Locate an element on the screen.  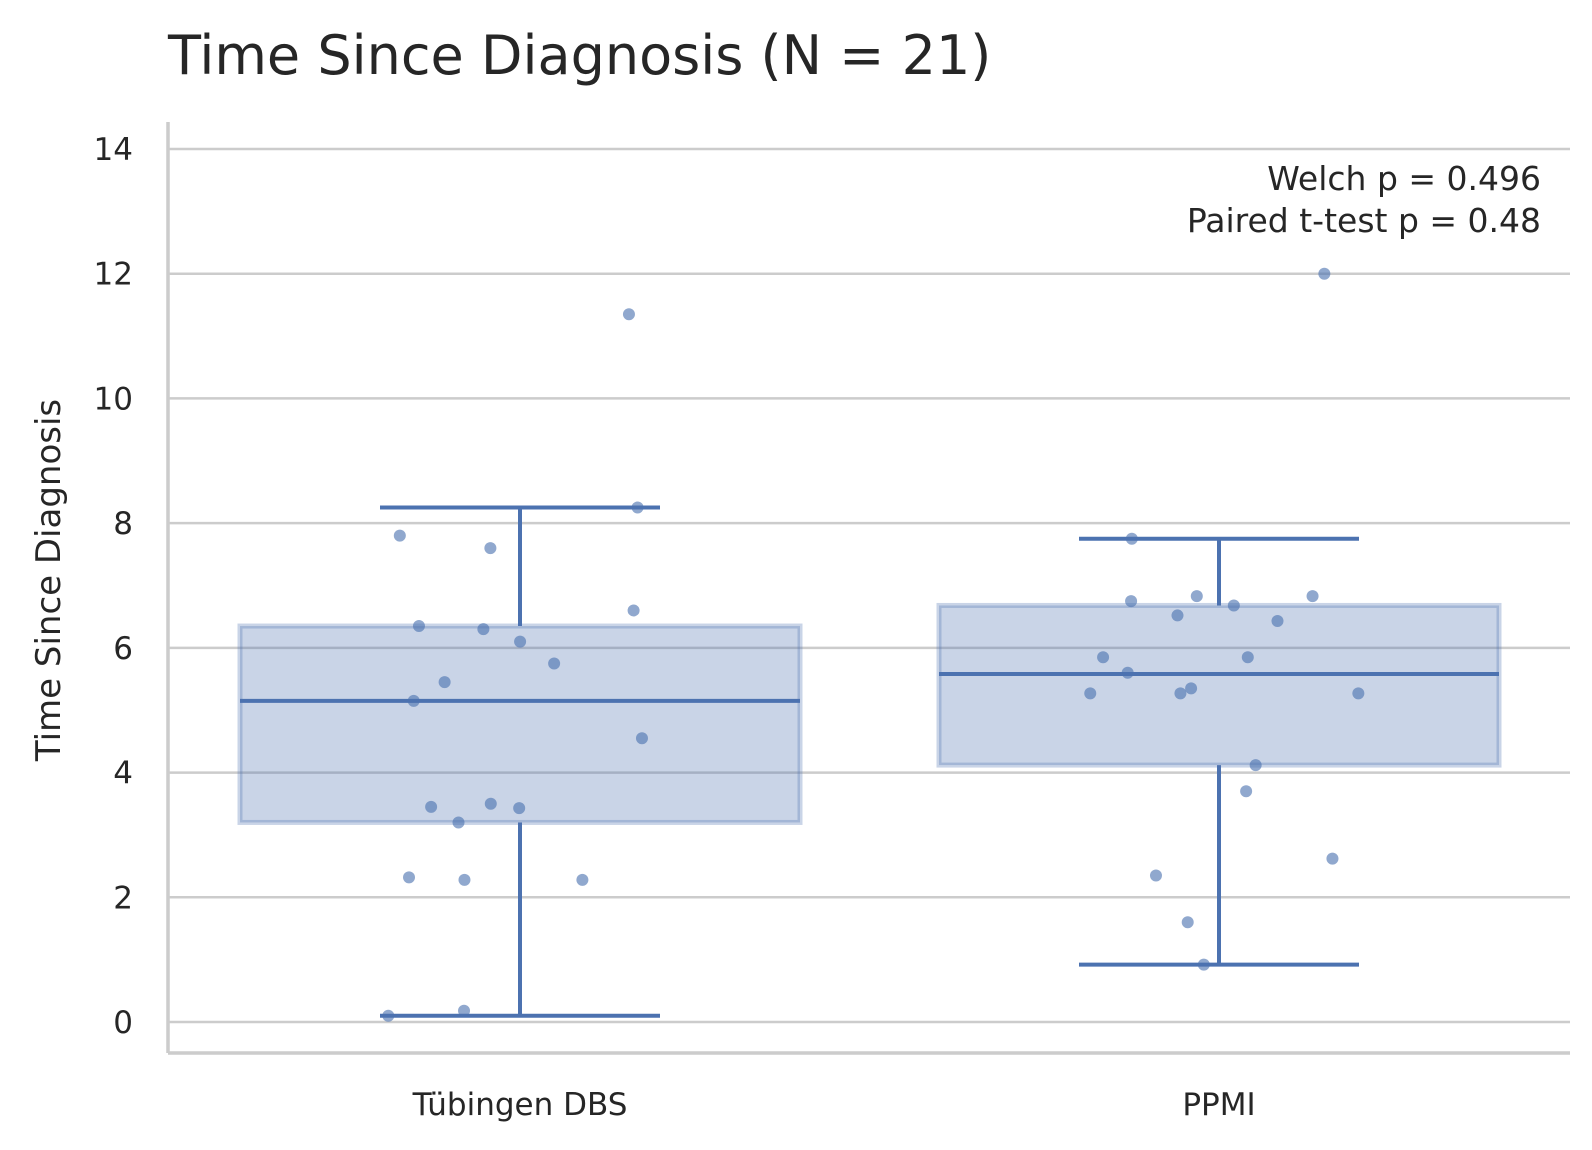
y-tick-label: 12 is located at coordinates (113, 275).